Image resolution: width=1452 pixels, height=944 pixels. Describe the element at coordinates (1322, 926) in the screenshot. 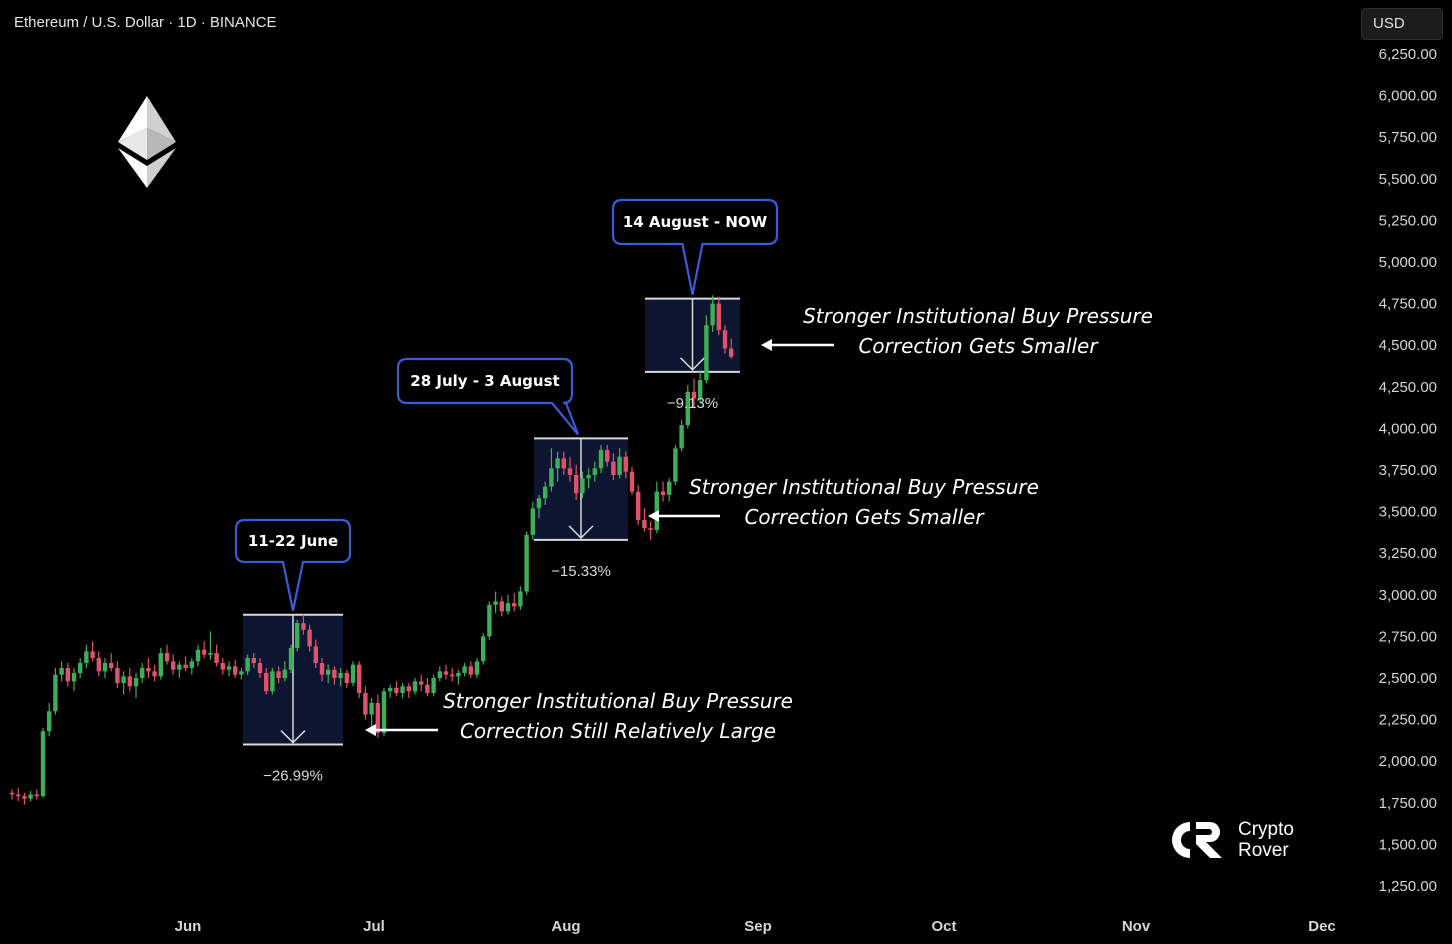

I see `x-tick-label: Dec` at that location.